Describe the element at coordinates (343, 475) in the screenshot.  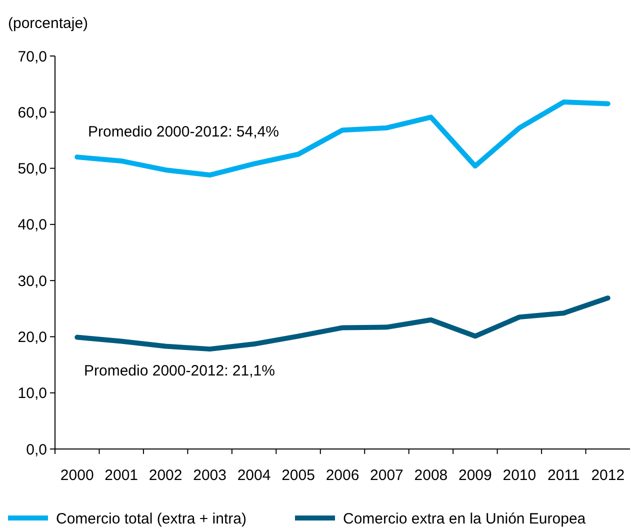
I see `x-tick-label: 2006` at that location.